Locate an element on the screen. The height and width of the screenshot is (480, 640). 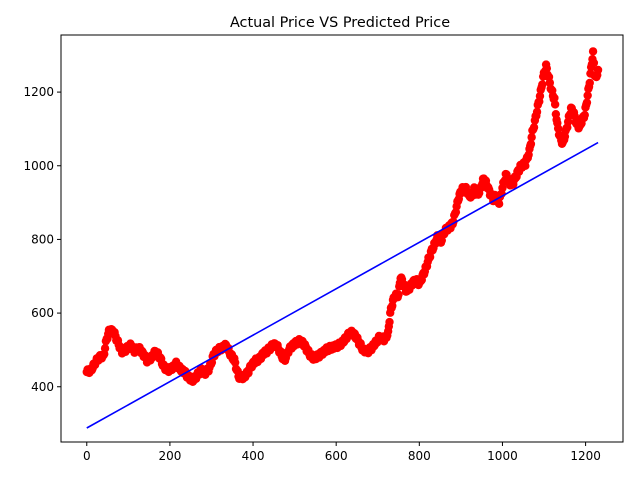
x-tick-label: 800 is located at coordinates (419, 456).